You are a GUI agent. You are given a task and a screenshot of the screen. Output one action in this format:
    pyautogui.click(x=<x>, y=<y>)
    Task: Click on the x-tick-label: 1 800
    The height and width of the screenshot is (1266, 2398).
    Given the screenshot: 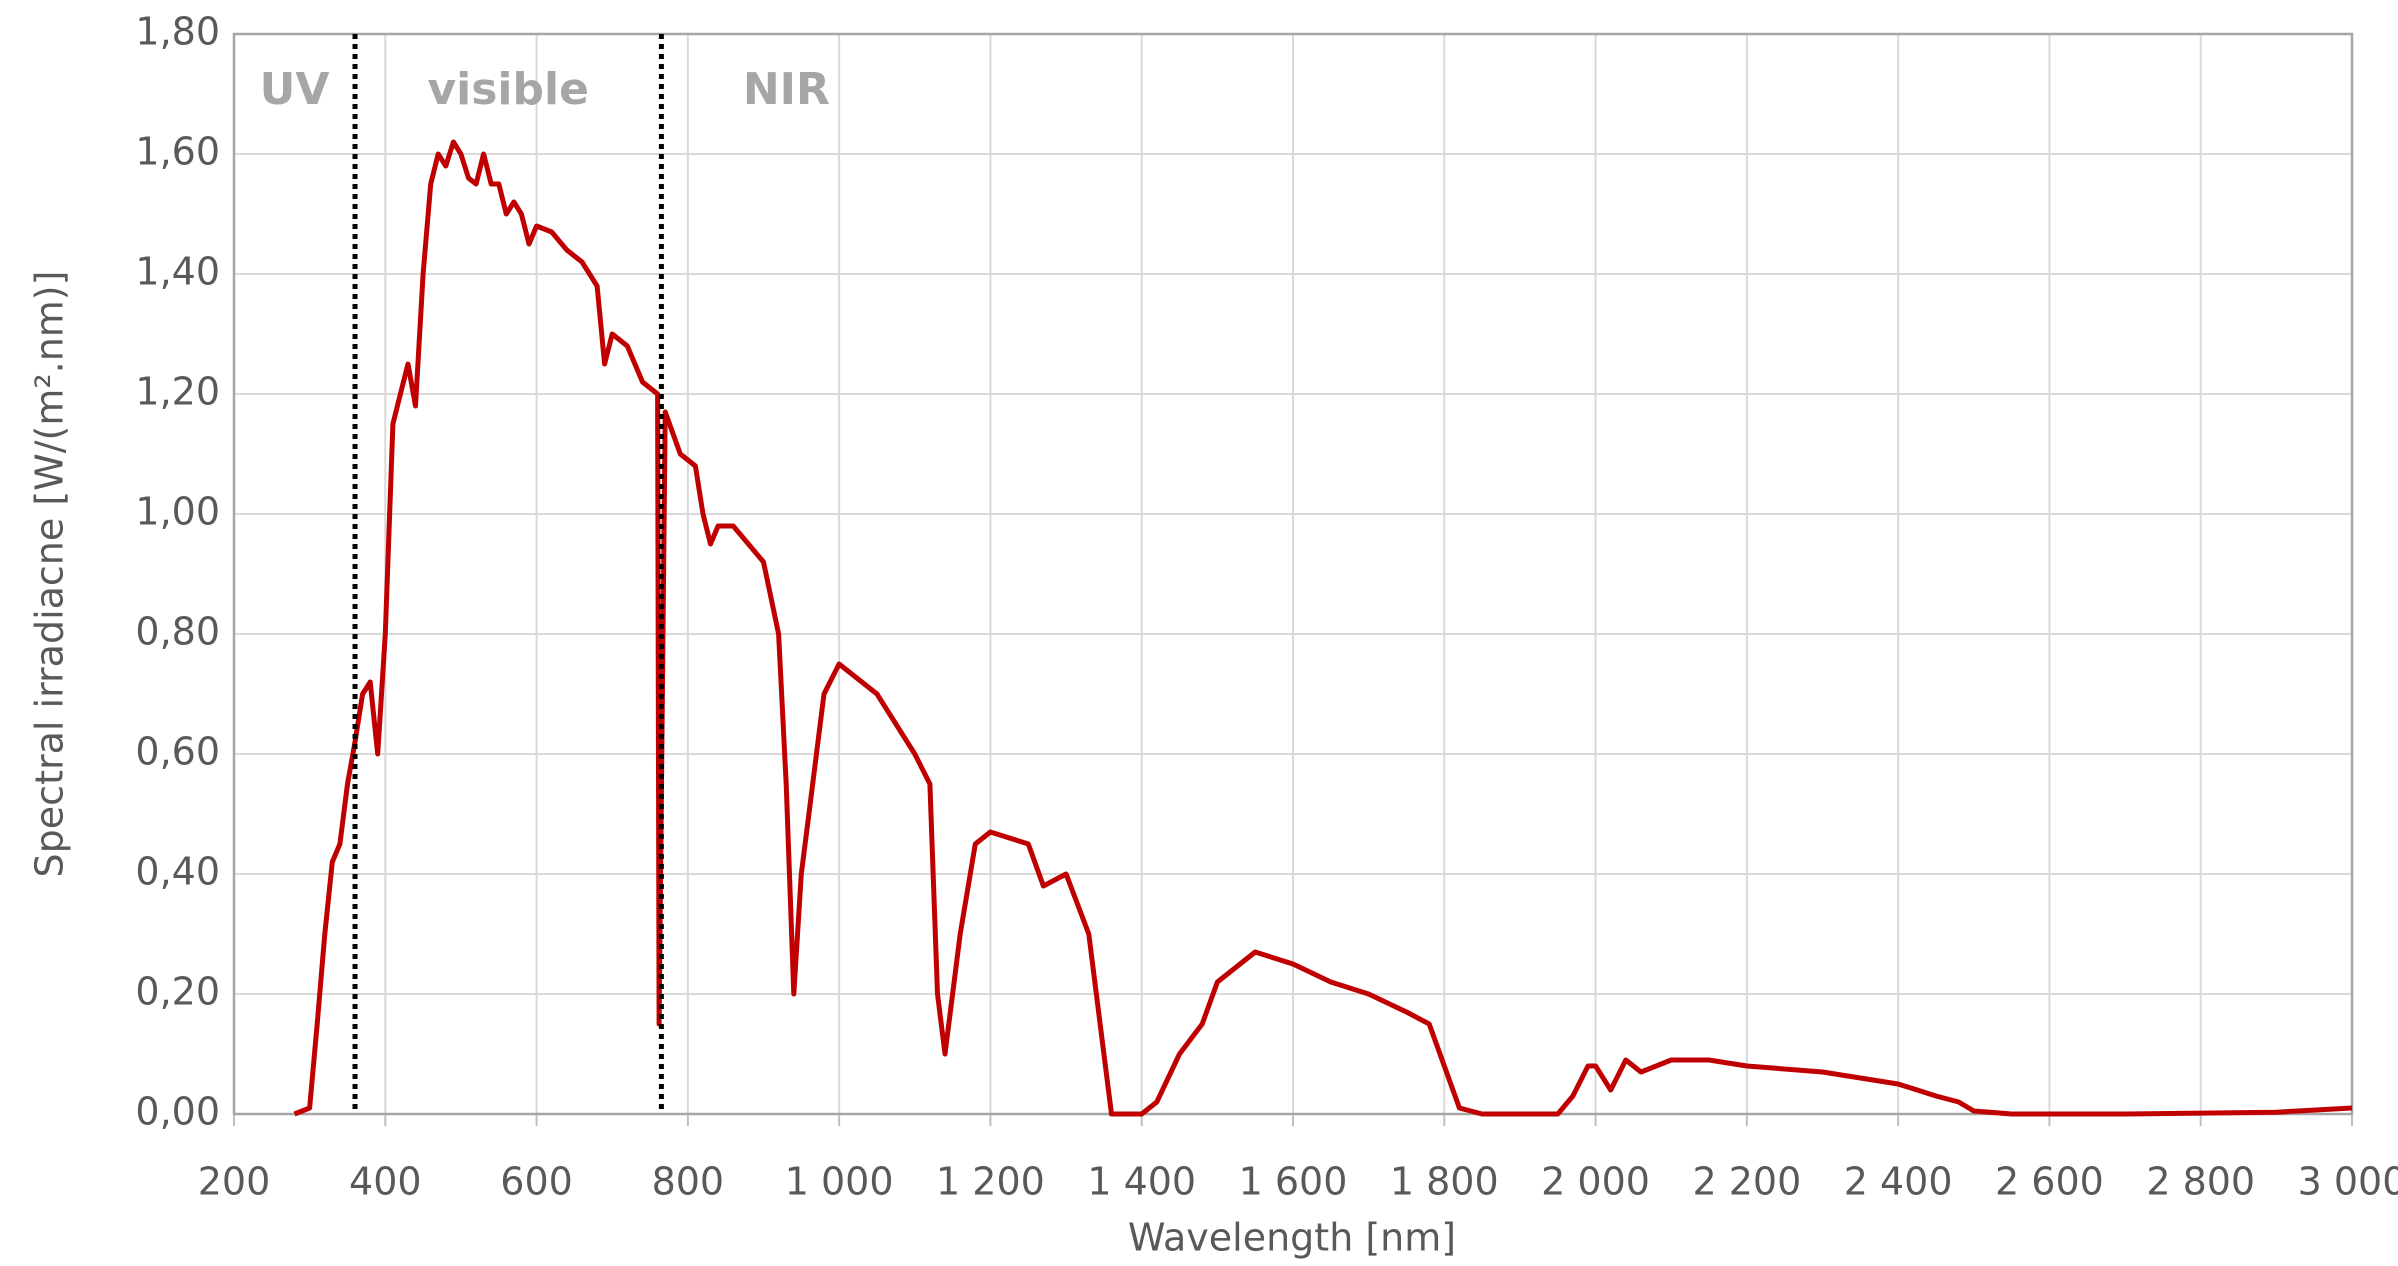 What is the action you would take?
    pyautogui.click(x=1444, y=1182)
    